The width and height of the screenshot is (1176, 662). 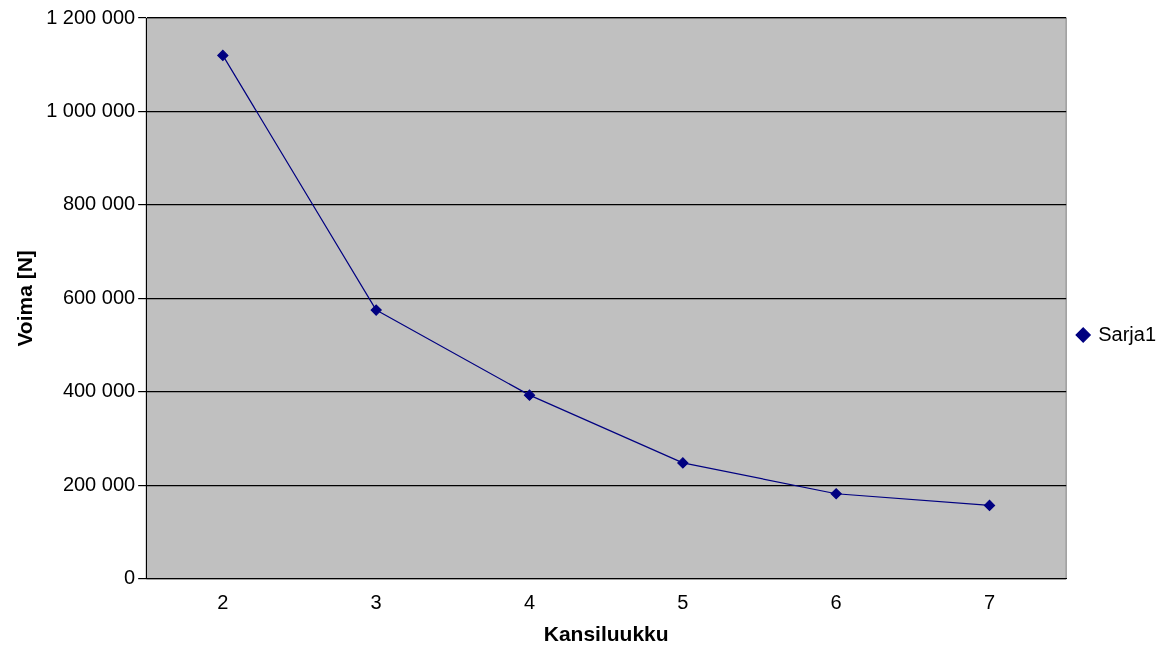 I want to click on x-tick-label: 5, so click(x=683, y=602).